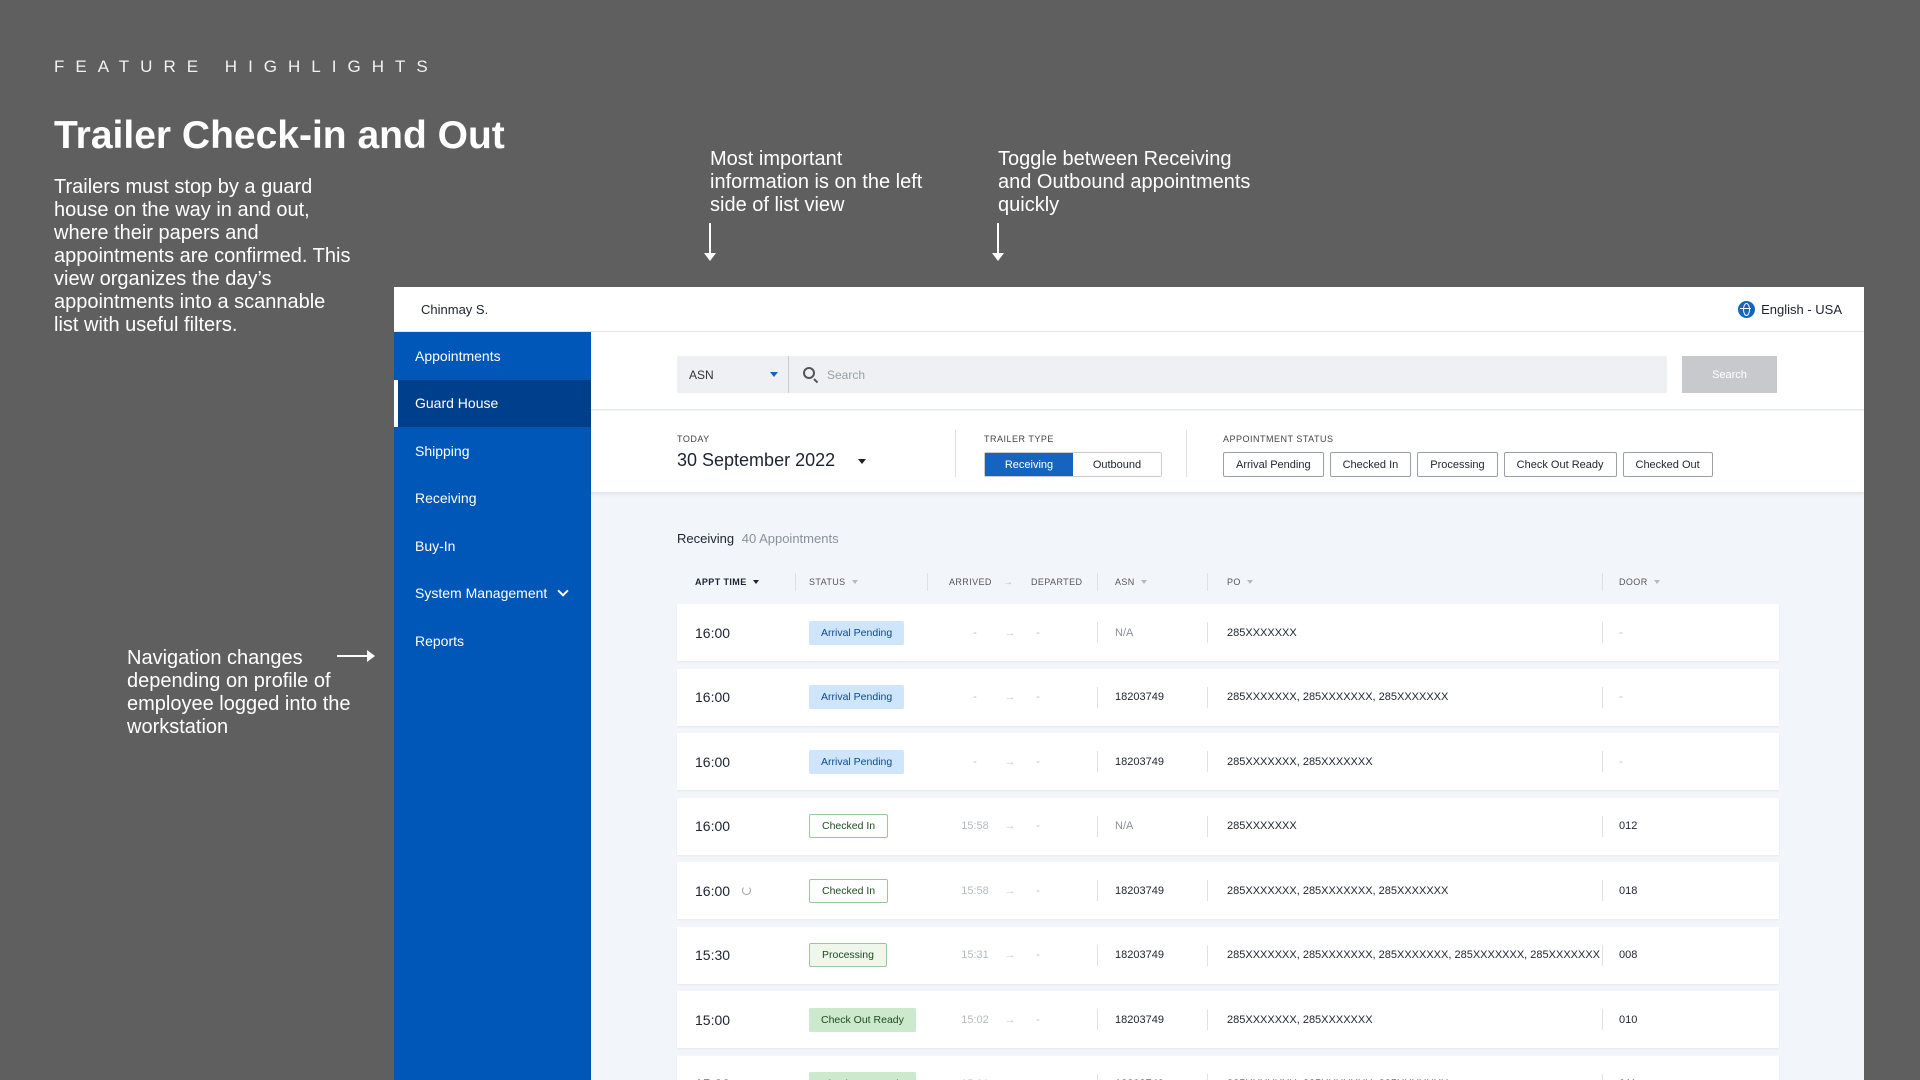 This screenshot has width=1920, height=1080. What do you see at coordinates (727, 582) in the screenshot?
I see `column-appt-time: APPT TIME` at bounding box center [727, 582].